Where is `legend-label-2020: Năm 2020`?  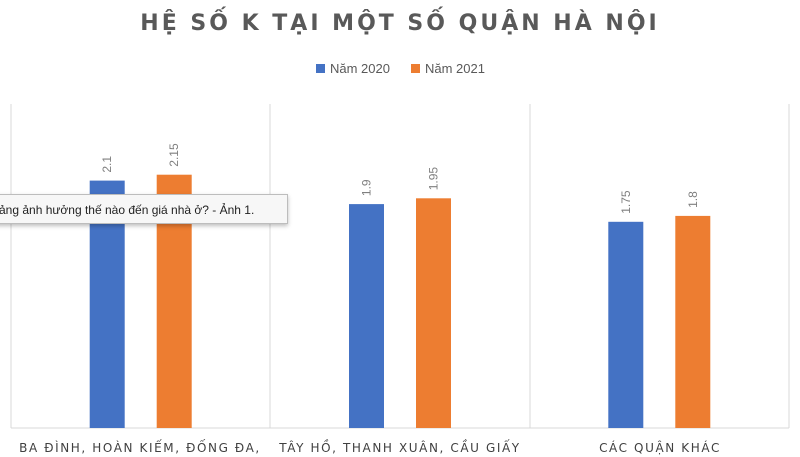 legend-label-2020: Năm 2020 is located at coordinates (360, 68).